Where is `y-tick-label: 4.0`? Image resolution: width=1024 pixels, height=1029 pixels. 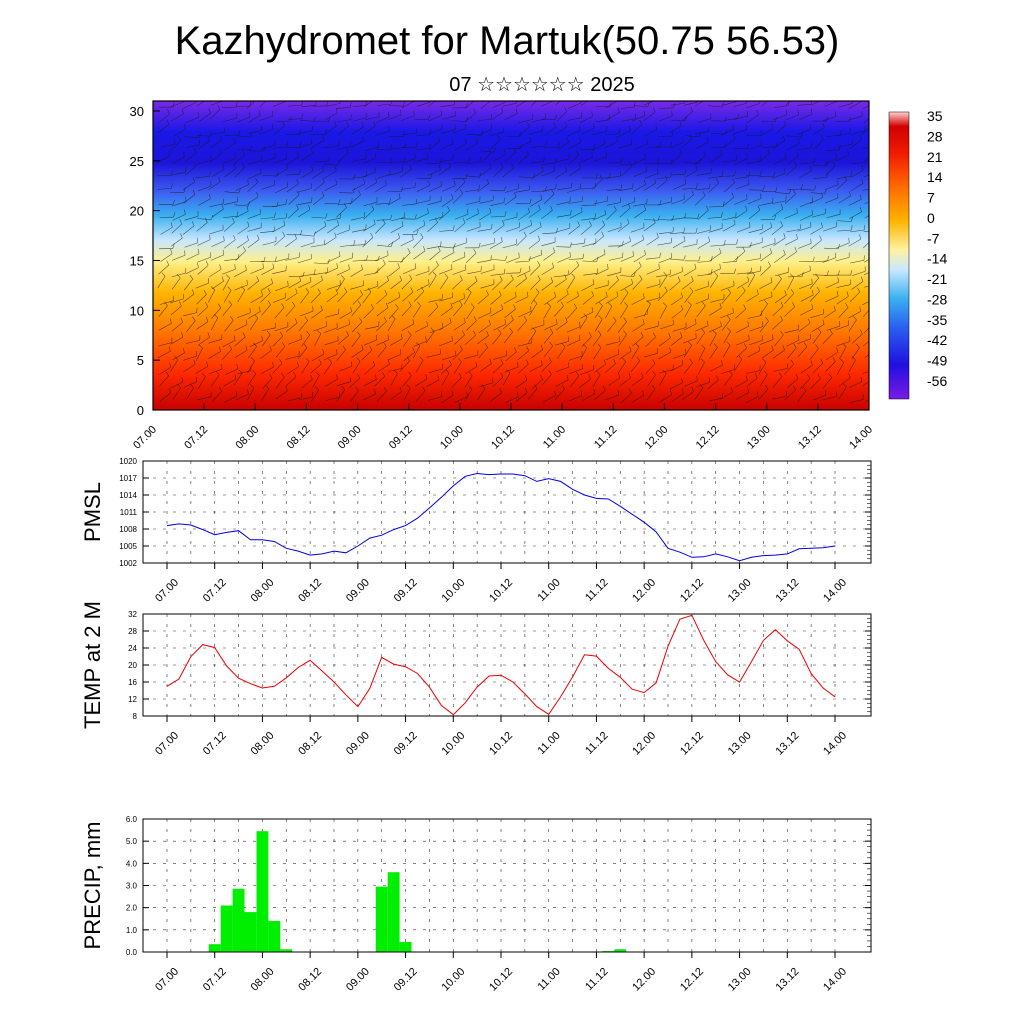 y-tick-label: 4.0 is located at coordinates (132, 863).